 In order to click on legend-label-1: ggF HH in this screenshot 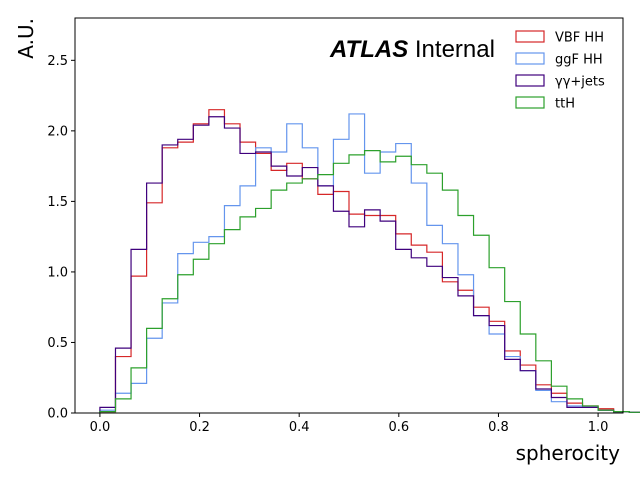, I will do `click(579, 60)`.